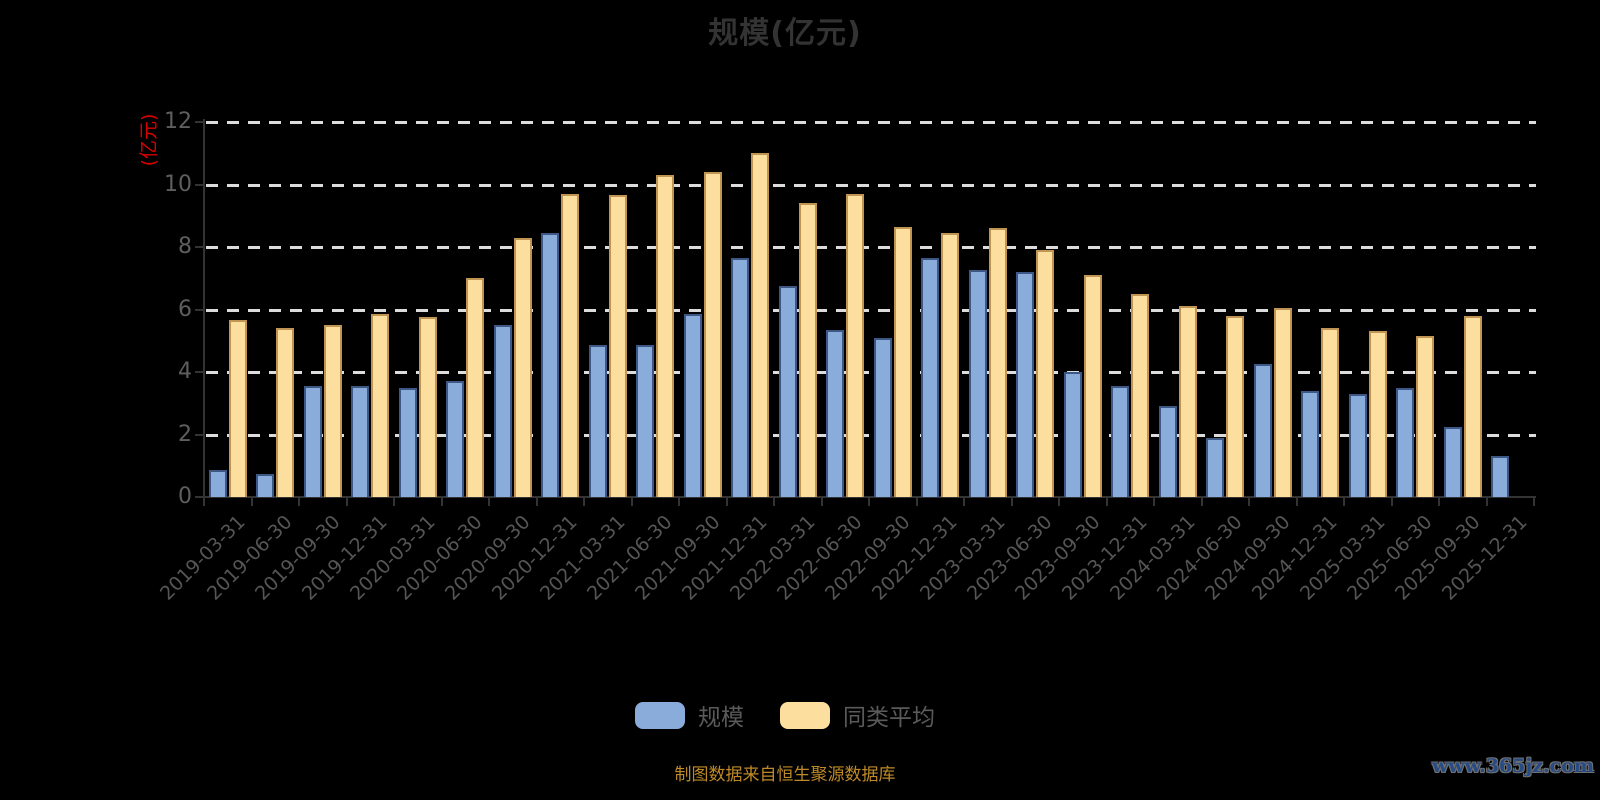 The width and height of the screenshot is (1600, 800). What do you see at coordinates (721, 718) in the screenshot?
I see `legend-label-scale: 规模` at bounding box center [721, 718].